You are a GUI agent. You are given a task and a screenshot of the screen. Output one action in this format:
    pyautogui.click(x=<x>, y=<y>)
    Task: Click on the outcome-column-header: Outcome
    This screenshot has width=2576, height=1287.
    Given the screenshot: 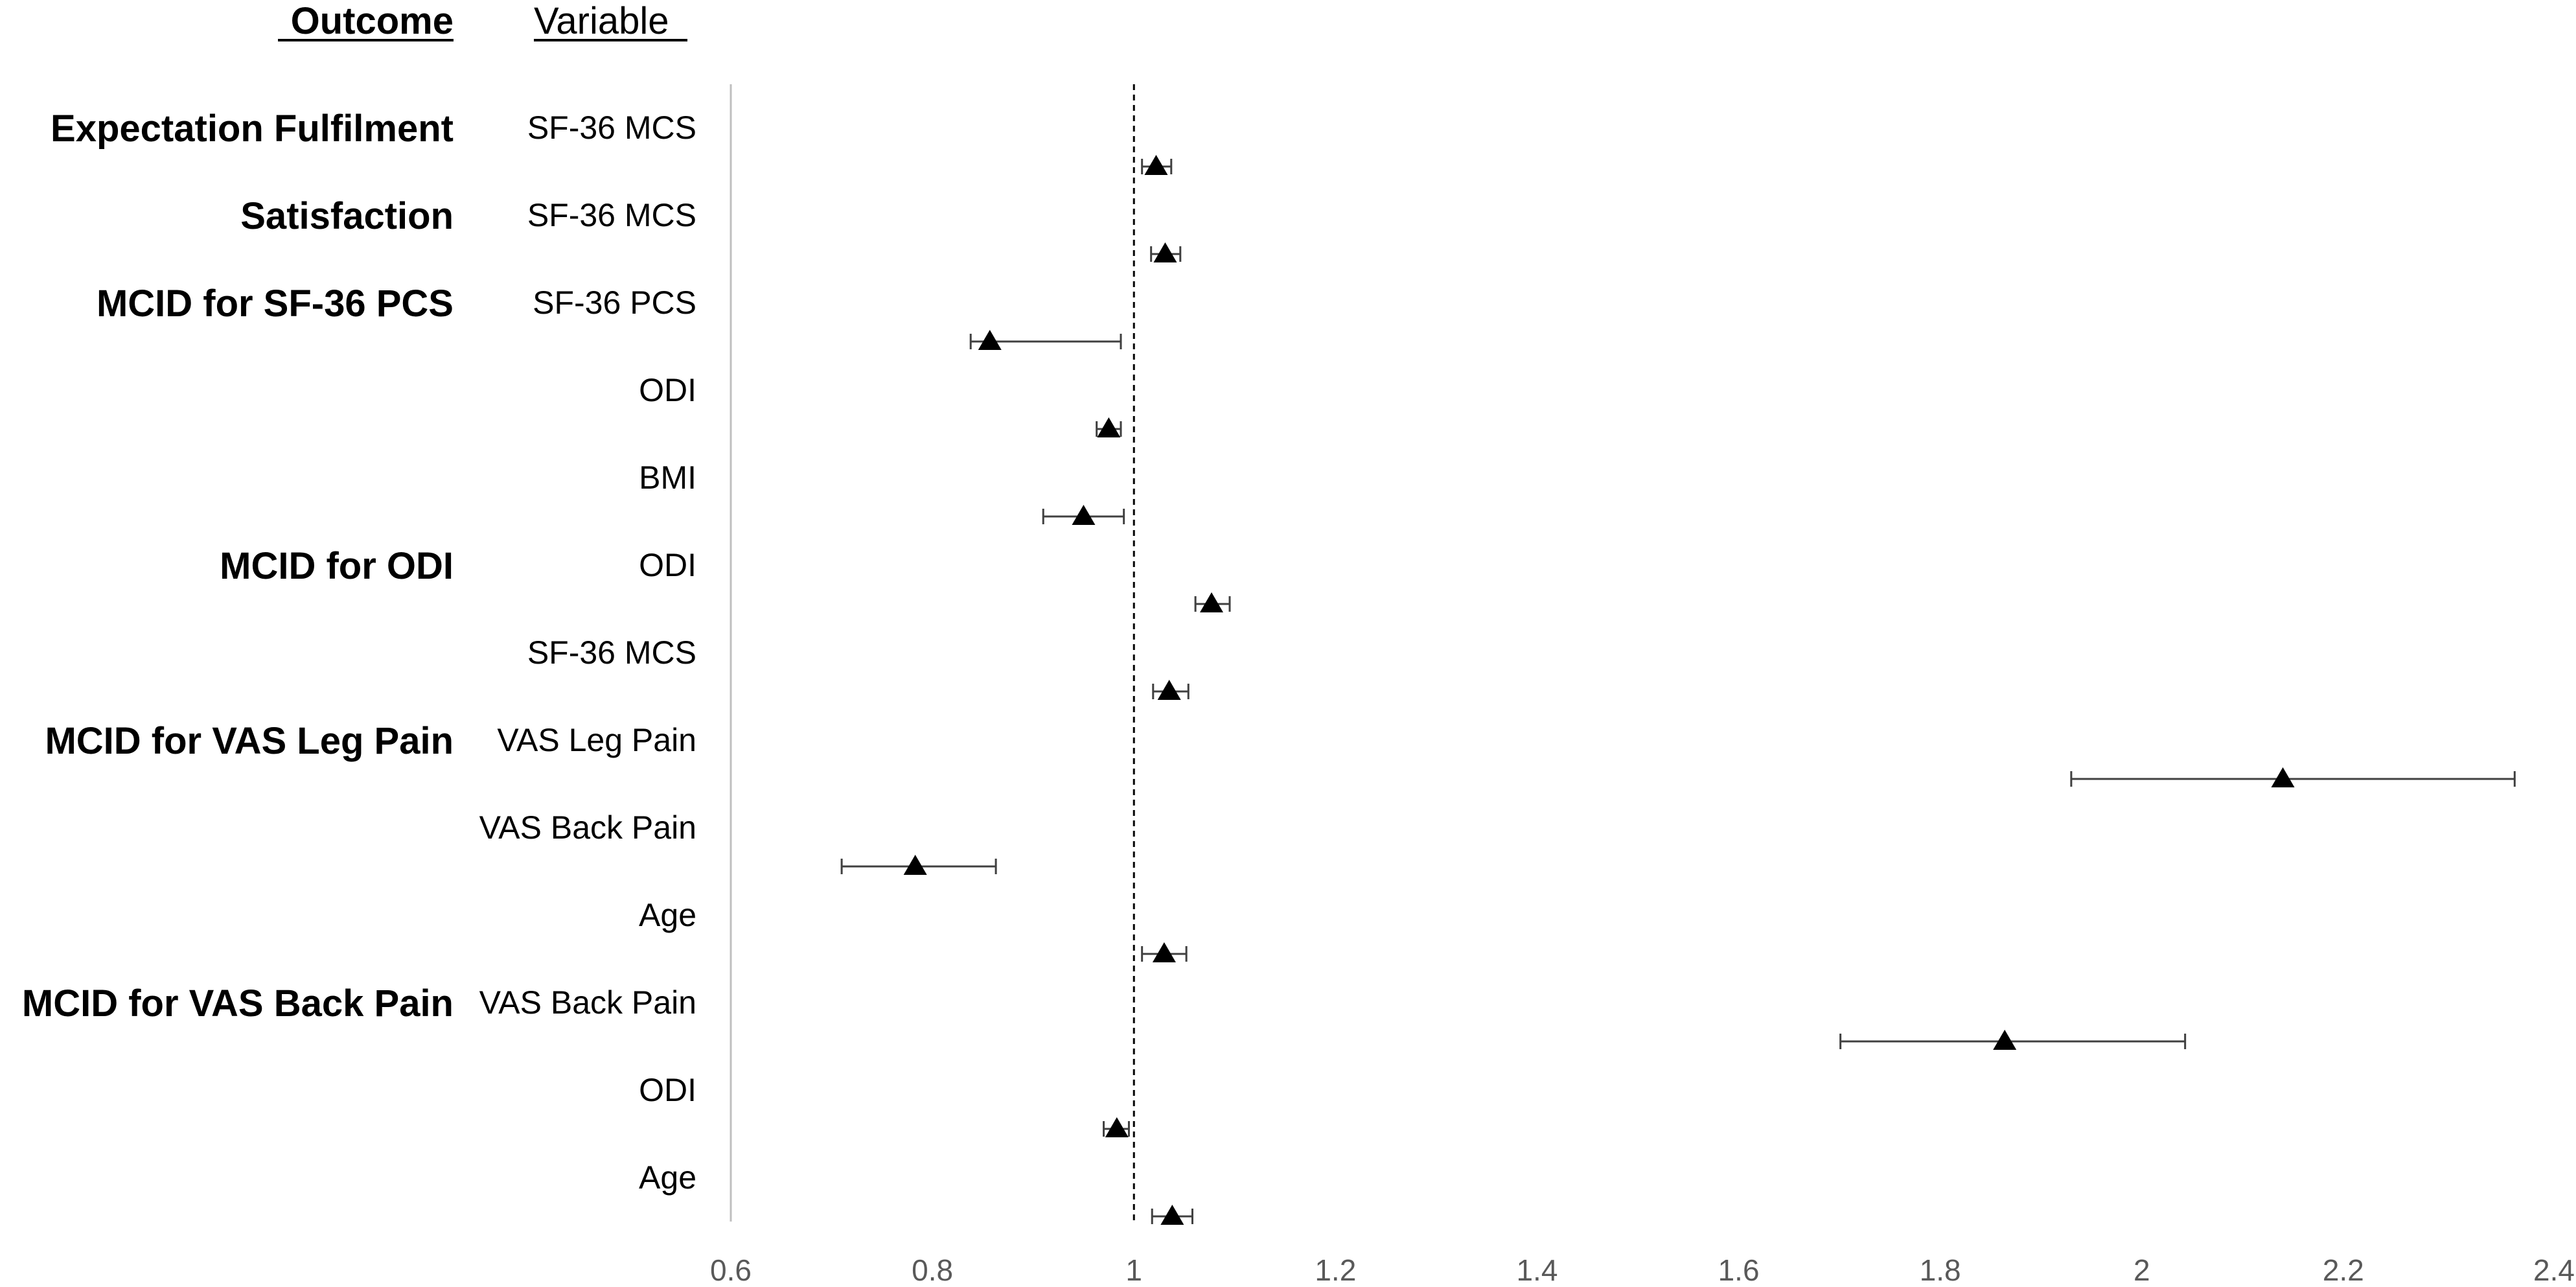 What is the action you would take?
    pyautogui.click(x=372, y=21)
    